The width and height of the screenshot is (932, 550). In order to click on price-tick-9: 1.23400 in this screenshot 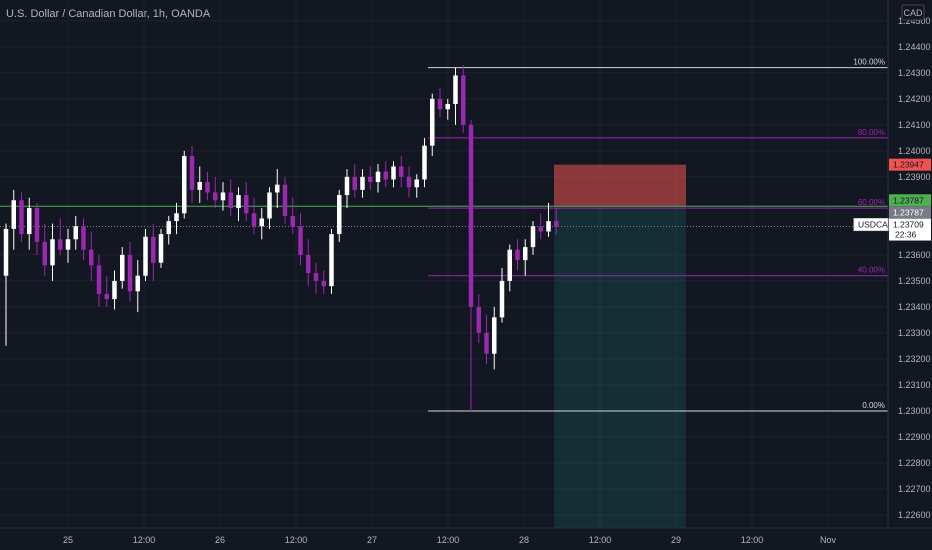, I will do `click(914, 307)`.